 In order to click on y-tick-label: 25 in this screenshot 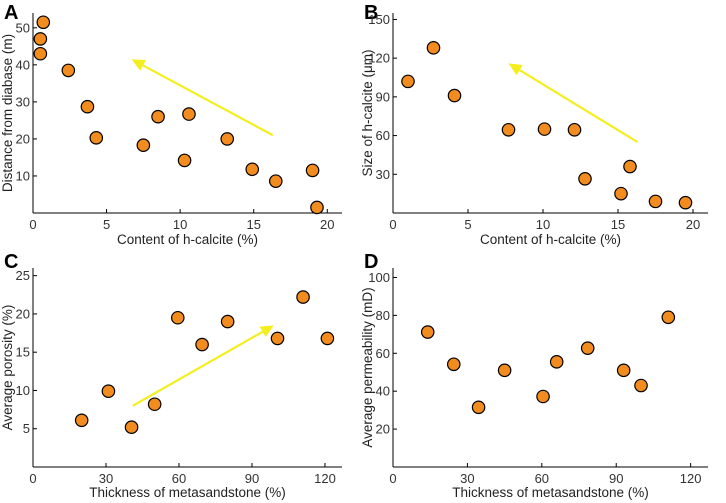, I will do `click(23, 275)`.